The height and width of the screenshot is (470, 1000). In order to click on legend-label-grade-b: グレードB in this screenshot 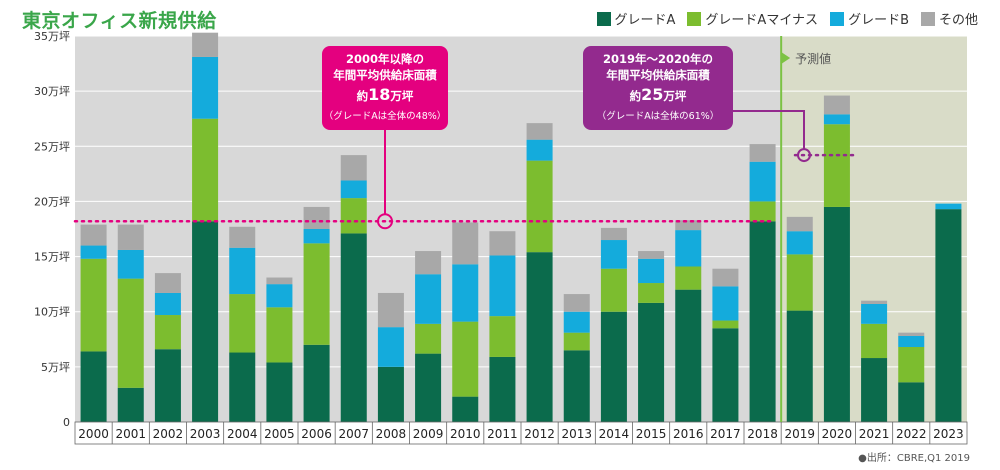, I will do `click(878, 20)`.